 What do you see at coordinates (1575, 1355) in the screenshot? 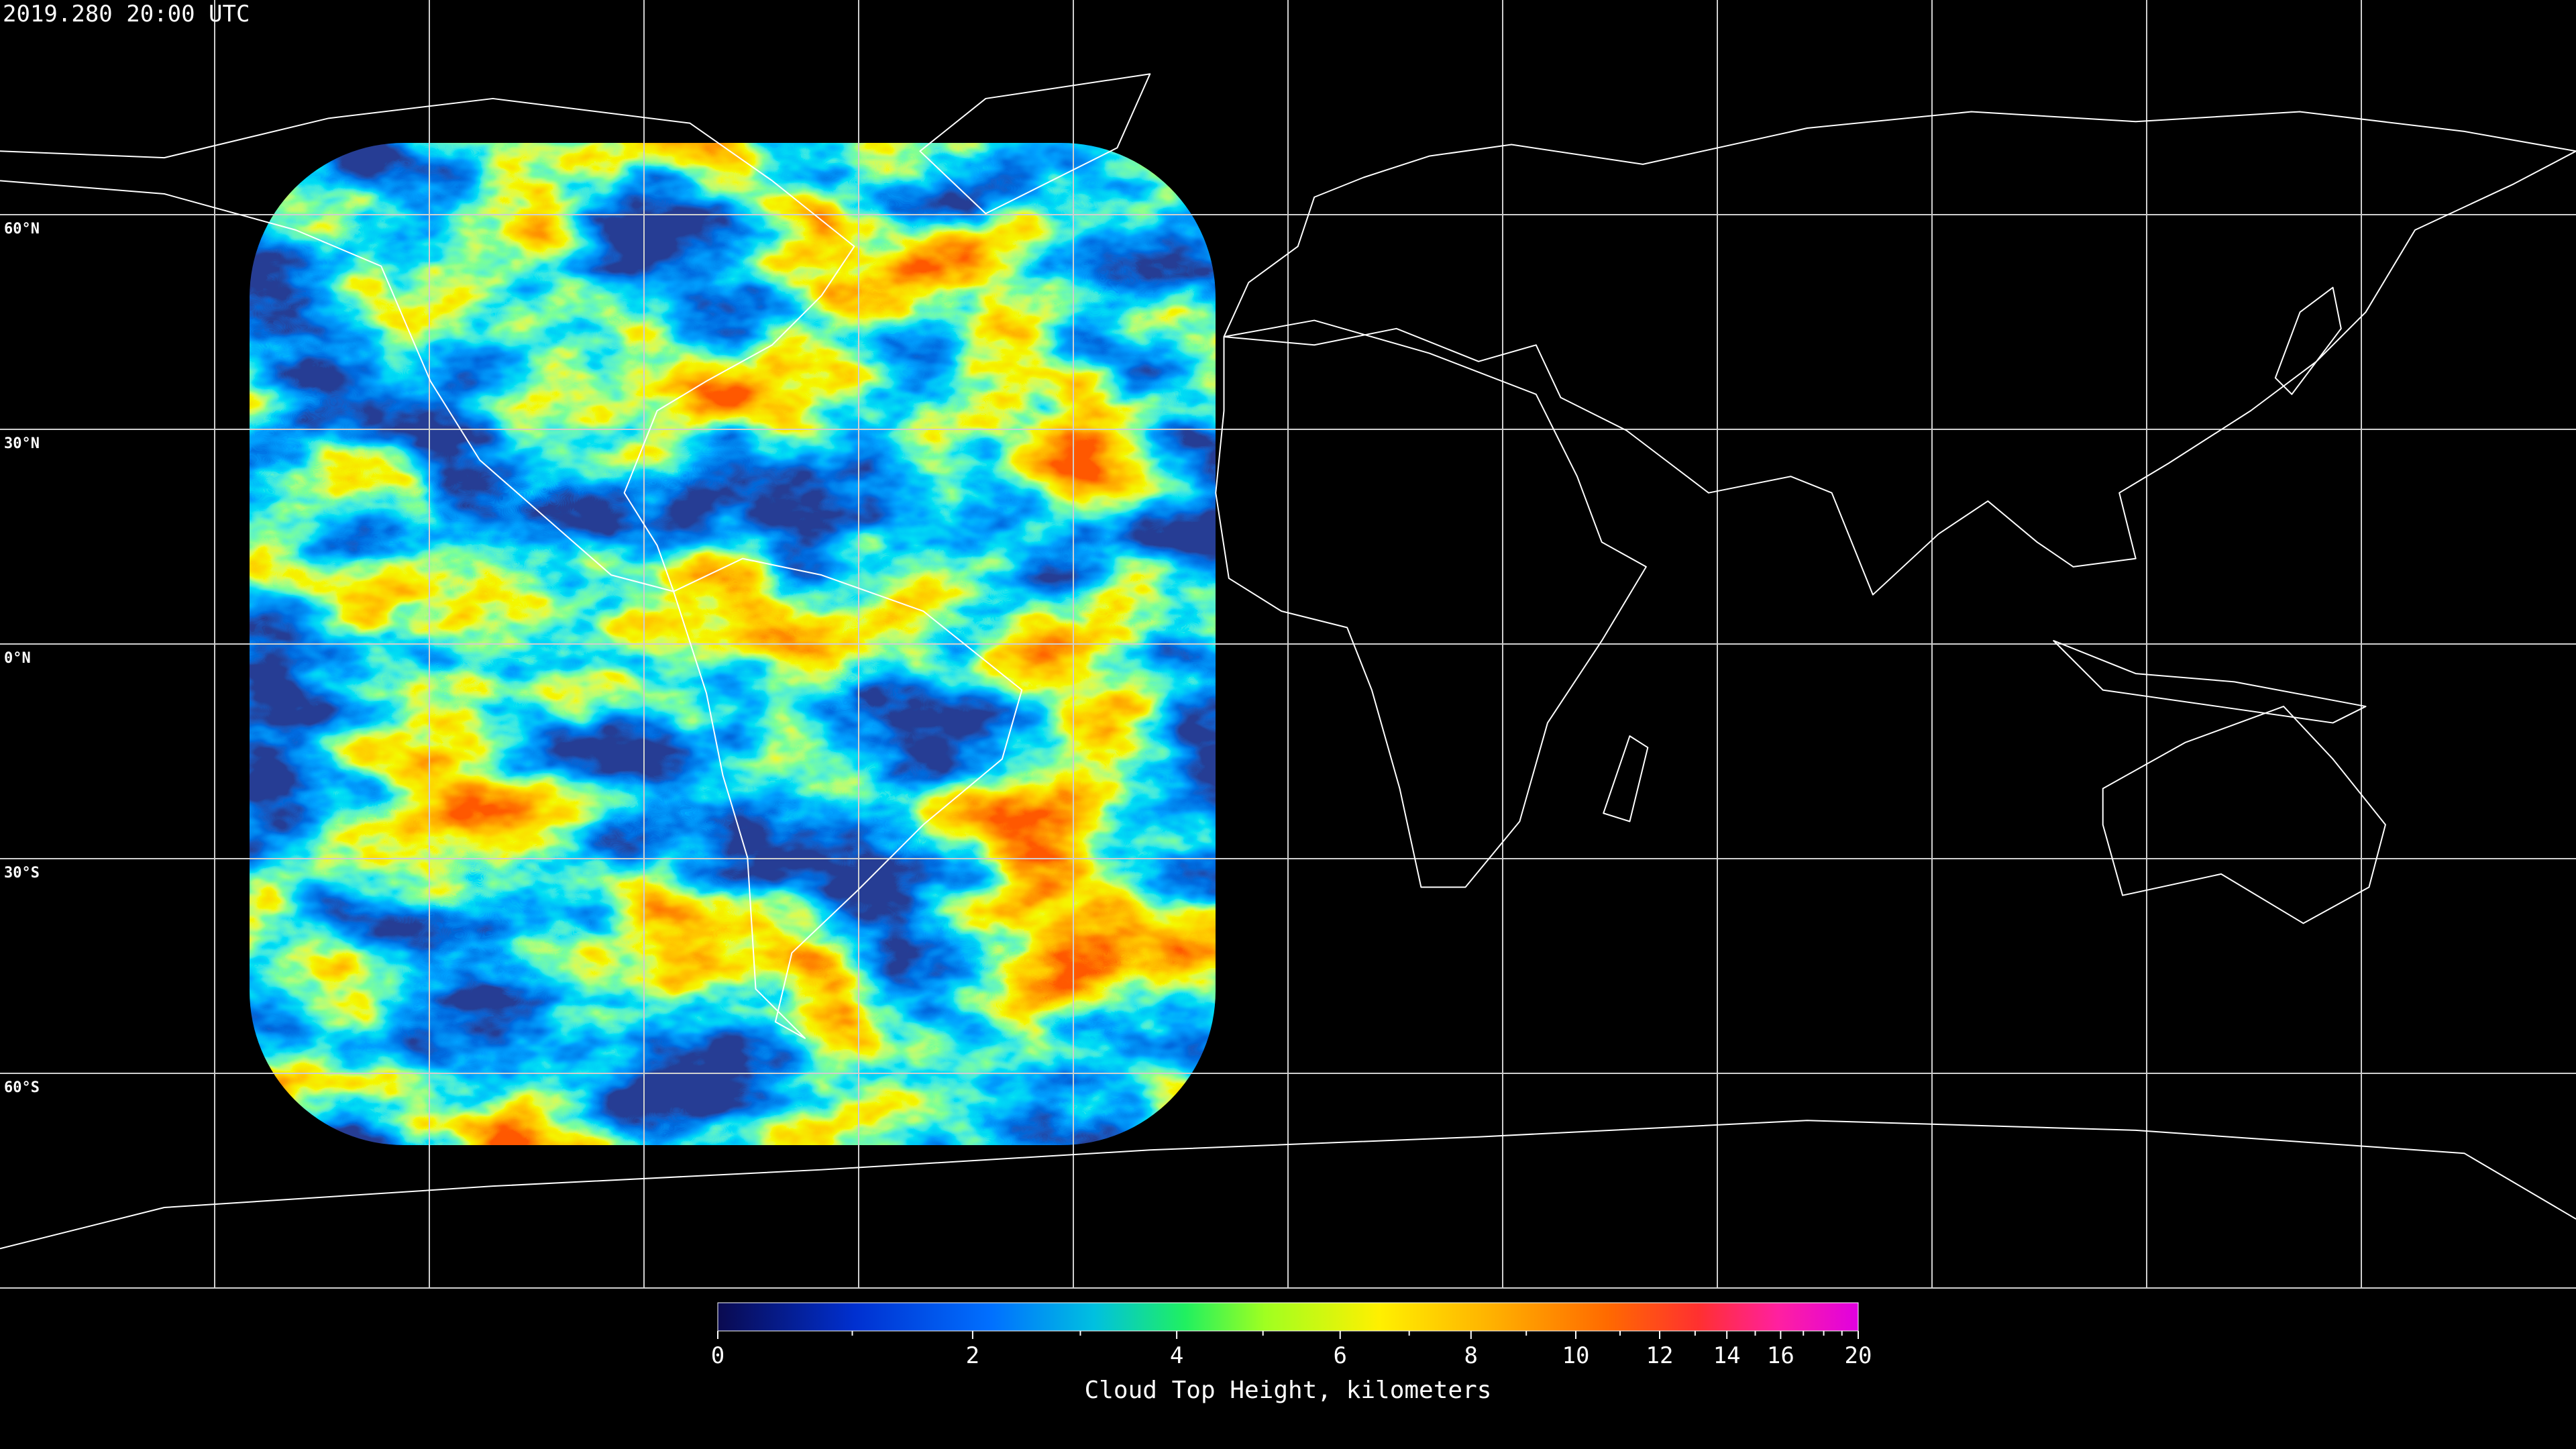
I see `colorbar-tick-label: 10` at bounding box center [1575, 1355].